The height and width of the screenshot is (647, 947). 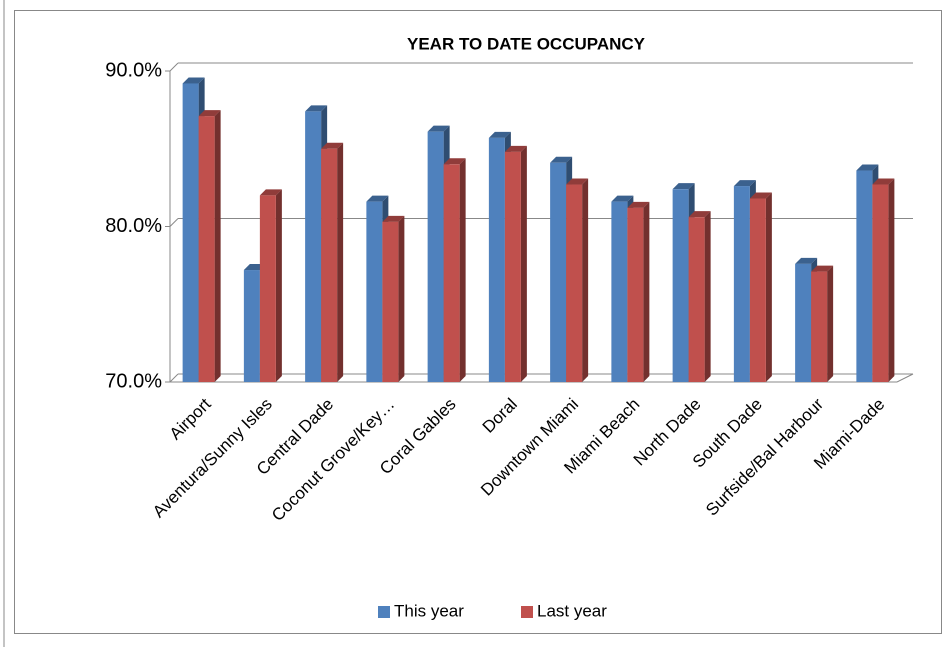 I want to click on y-tick-label: 80.0%, so click(x=133, y=226).